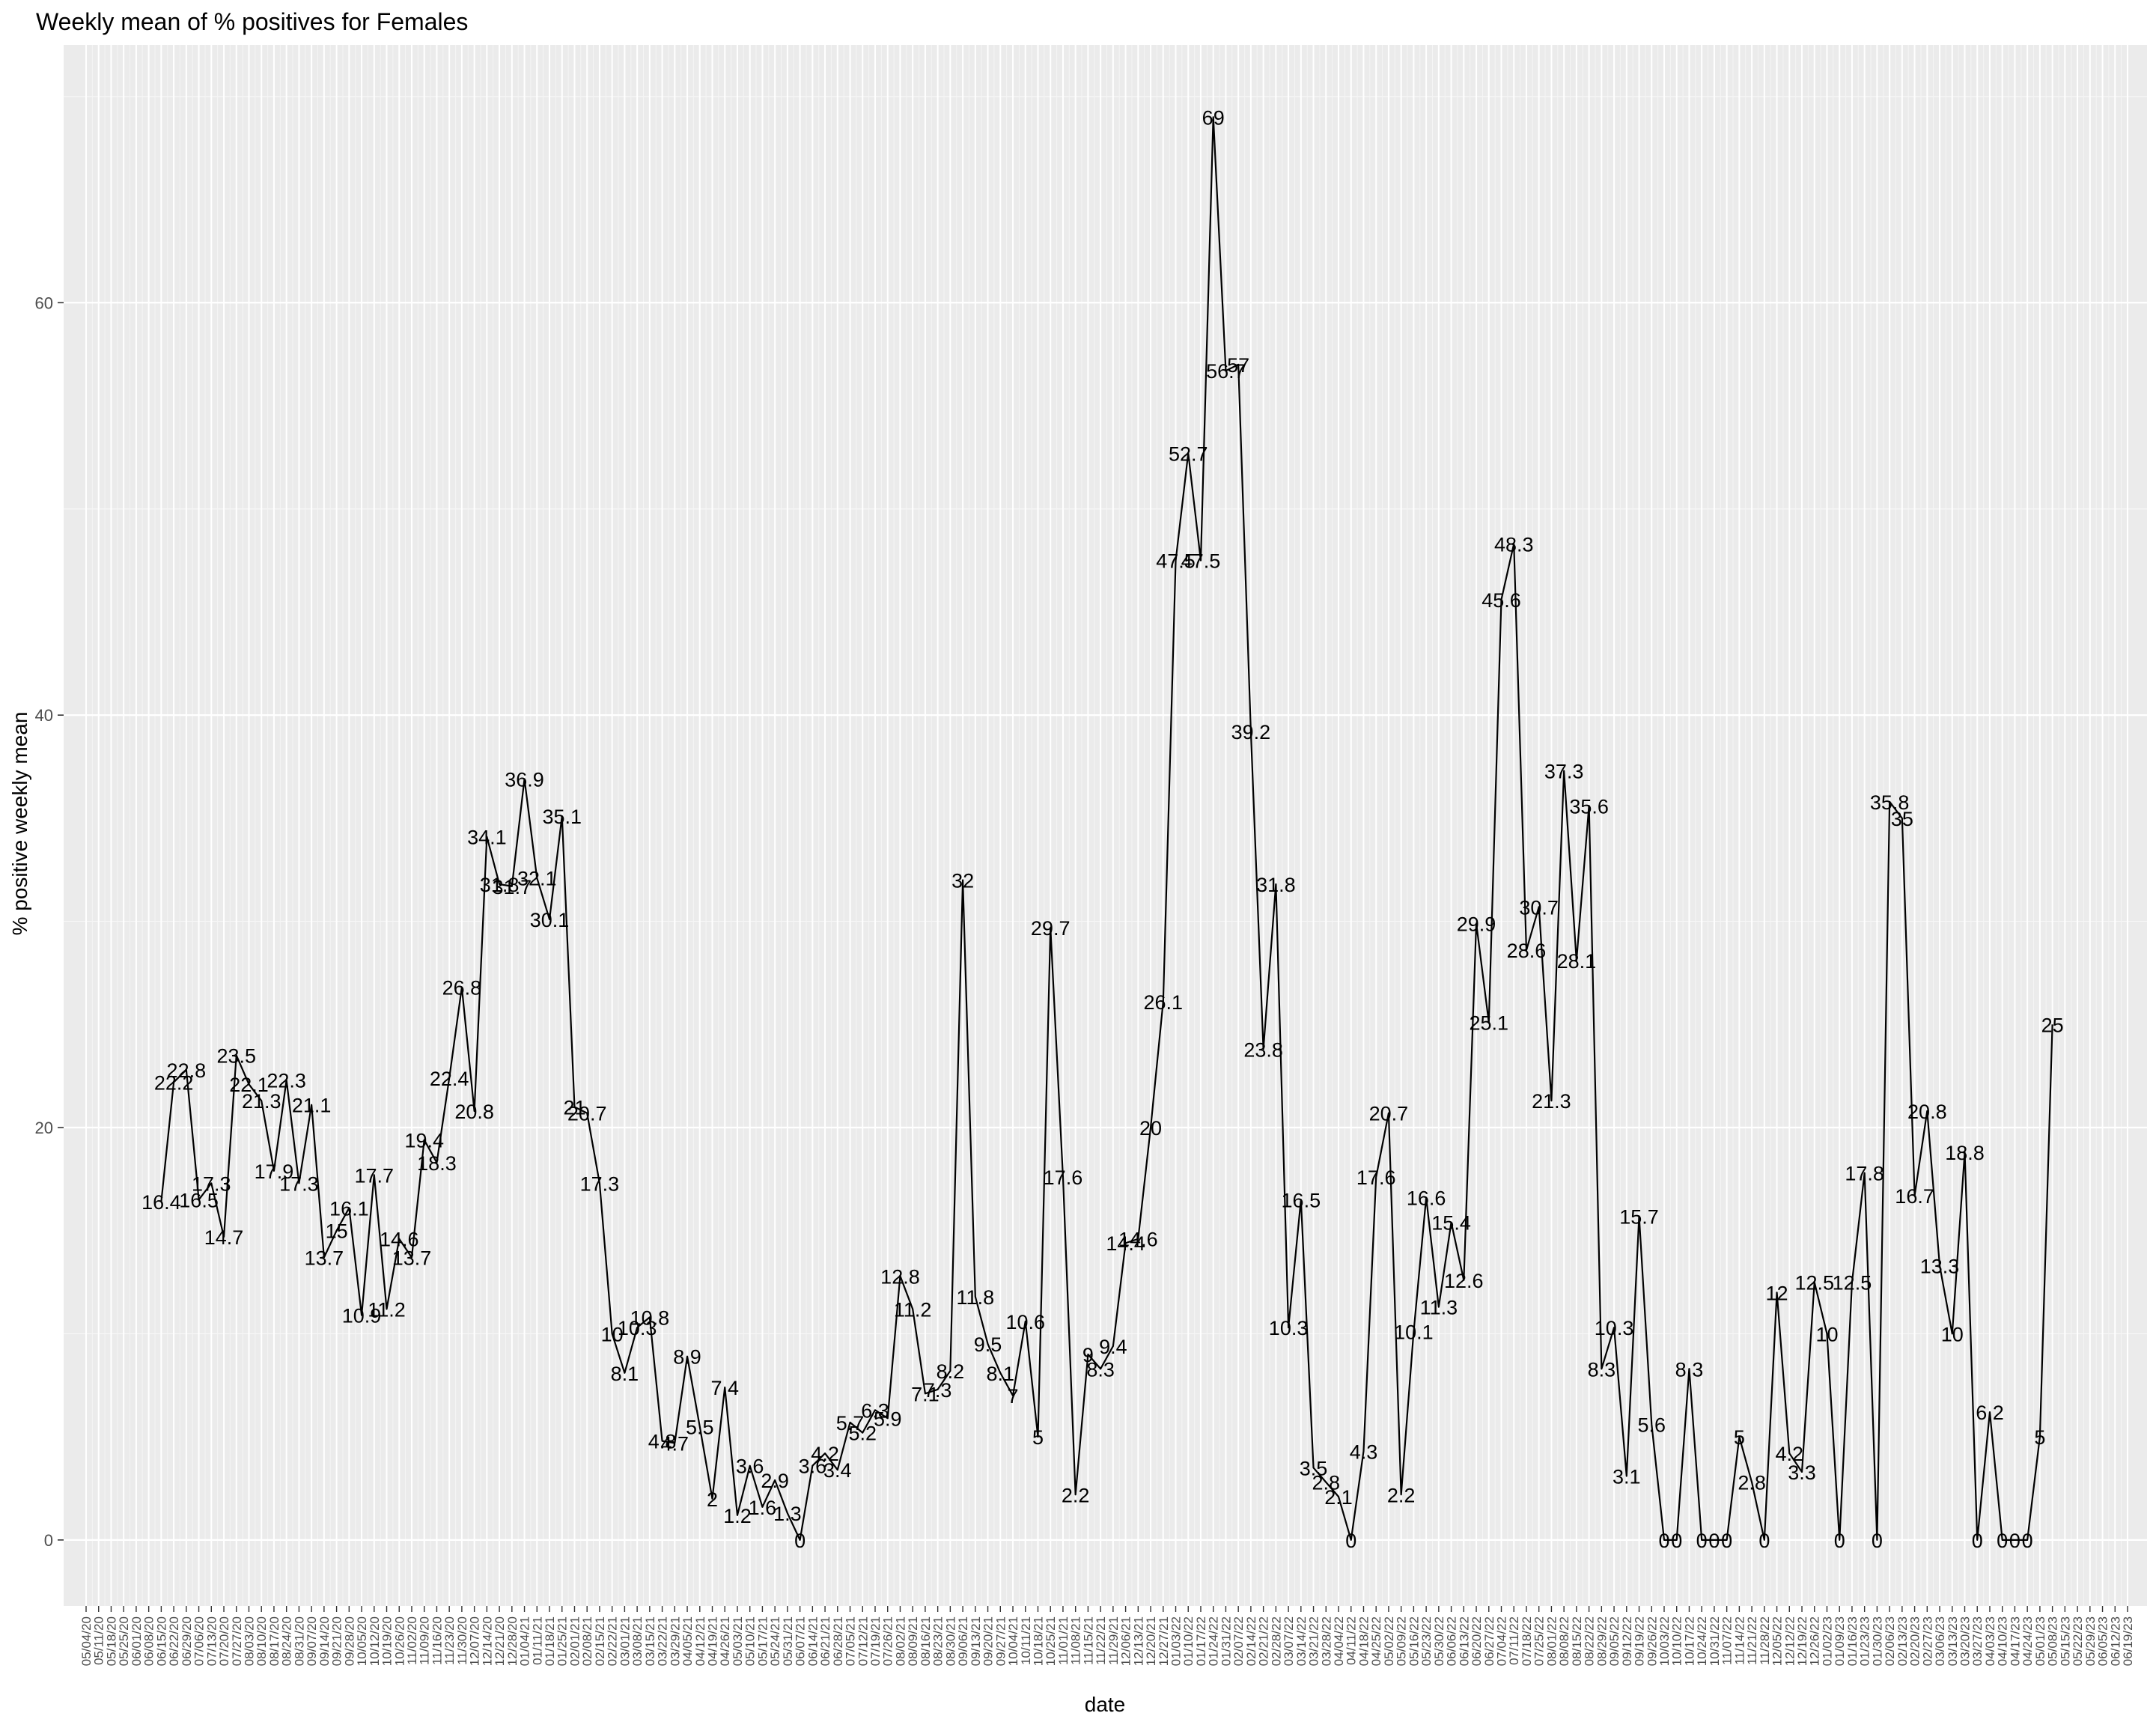 The height and width of the screenshot is (1725, 2156). What do you see at coordinates (44, 302) in the screenshot?
I see `y-tick-label: 60` at bounding box center [44, 302].